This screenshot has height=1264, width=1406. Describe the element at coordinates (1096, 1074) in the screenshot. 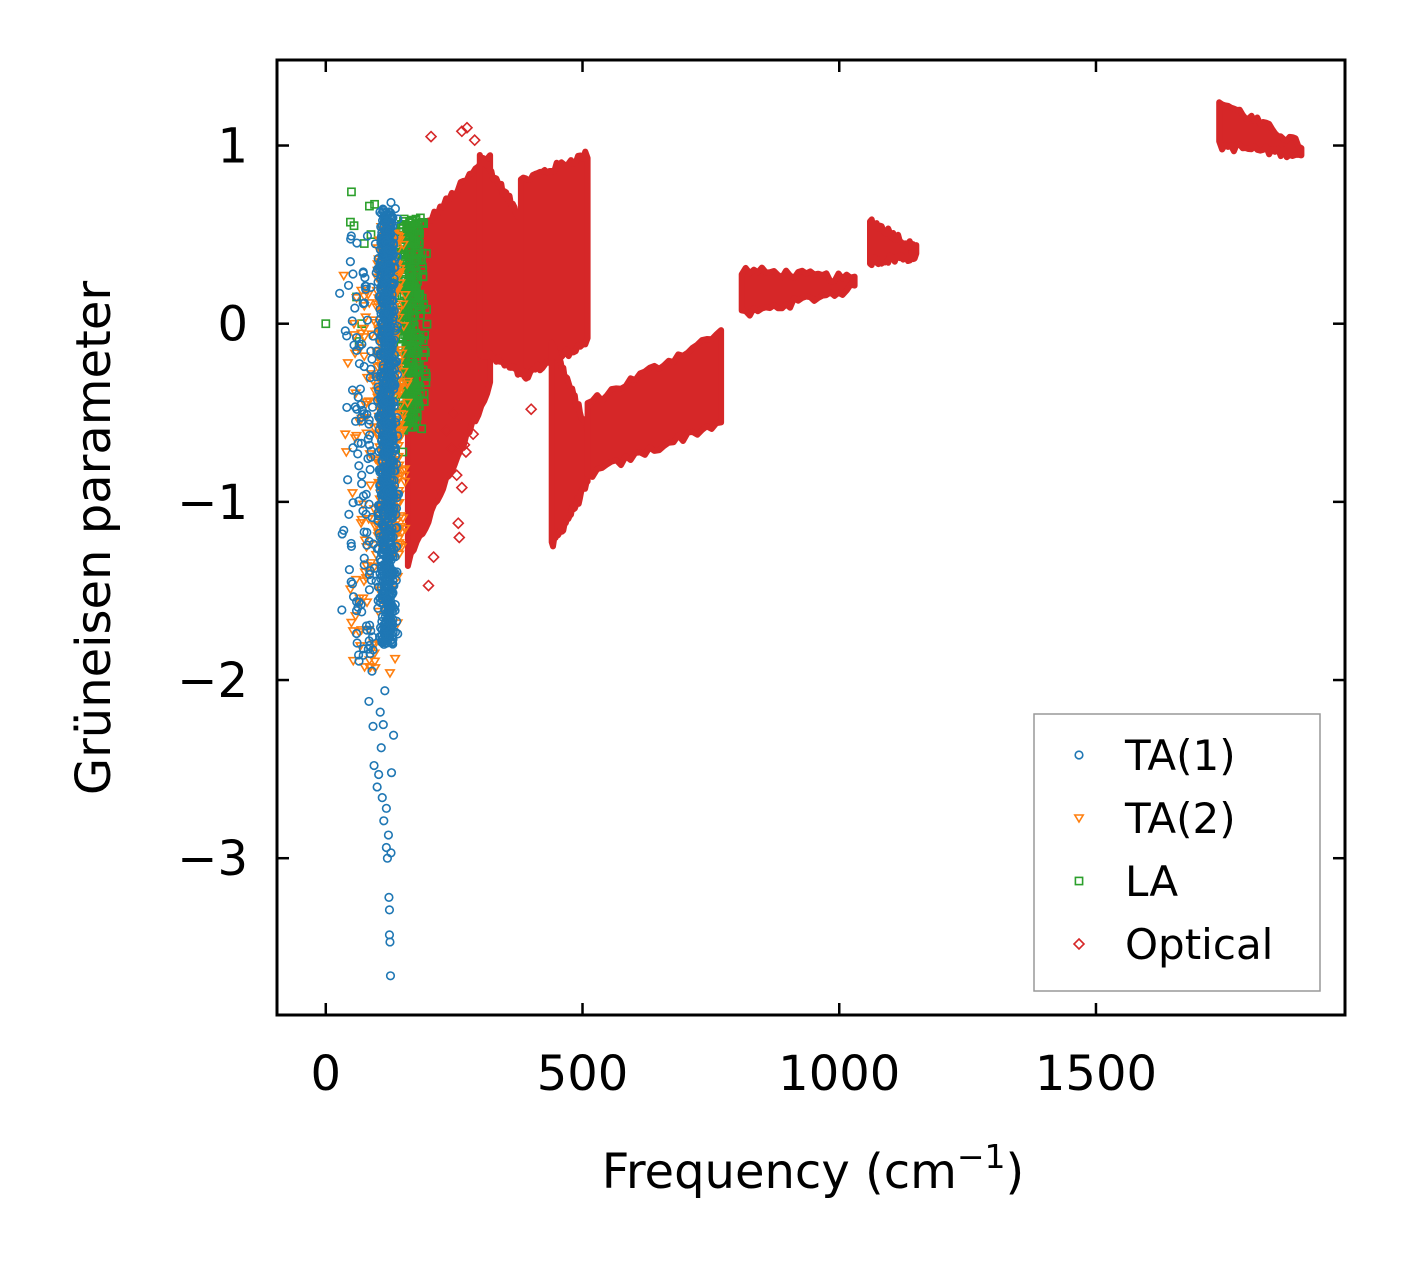

I see `x-tick-label: 1500` at that location.